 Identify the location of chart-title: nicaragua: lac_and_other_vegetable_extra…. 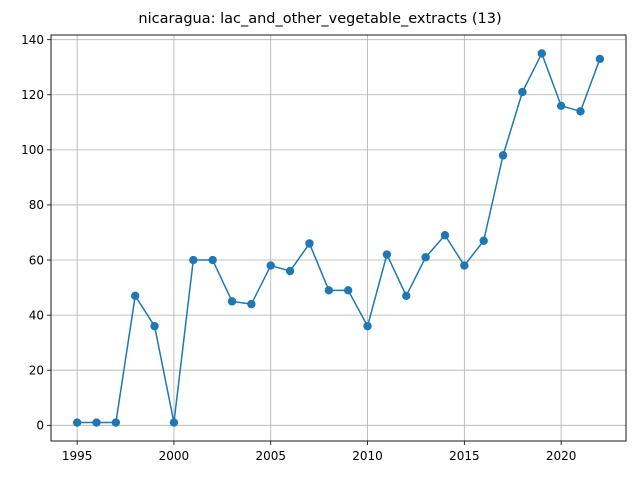
(320, 19).